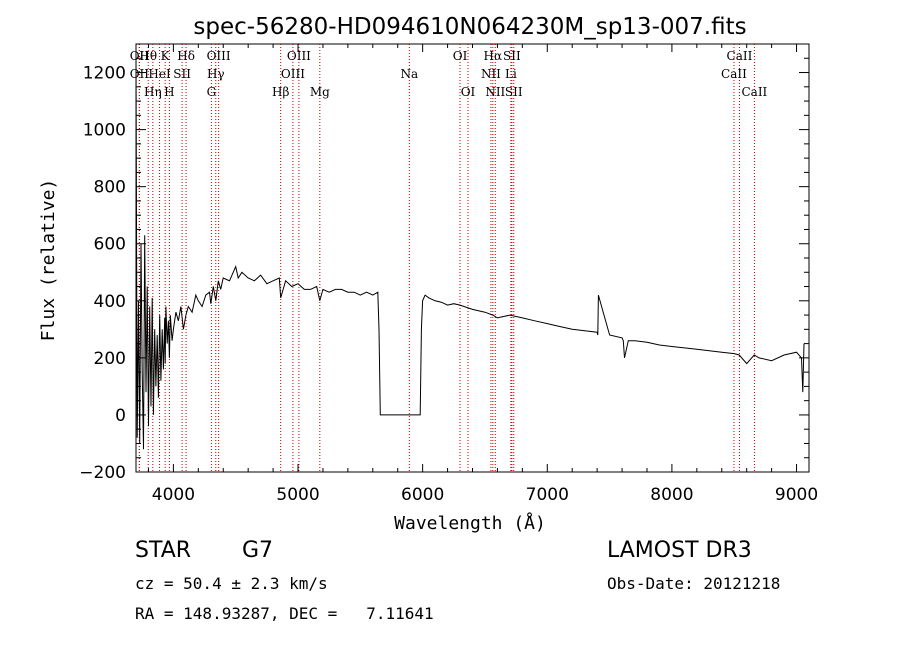 The width and height of the screenshot is (900, 649). Describe the element at coordinates (422, 495) in the screenshot. I see `x-tick-label: 6000` at that location.